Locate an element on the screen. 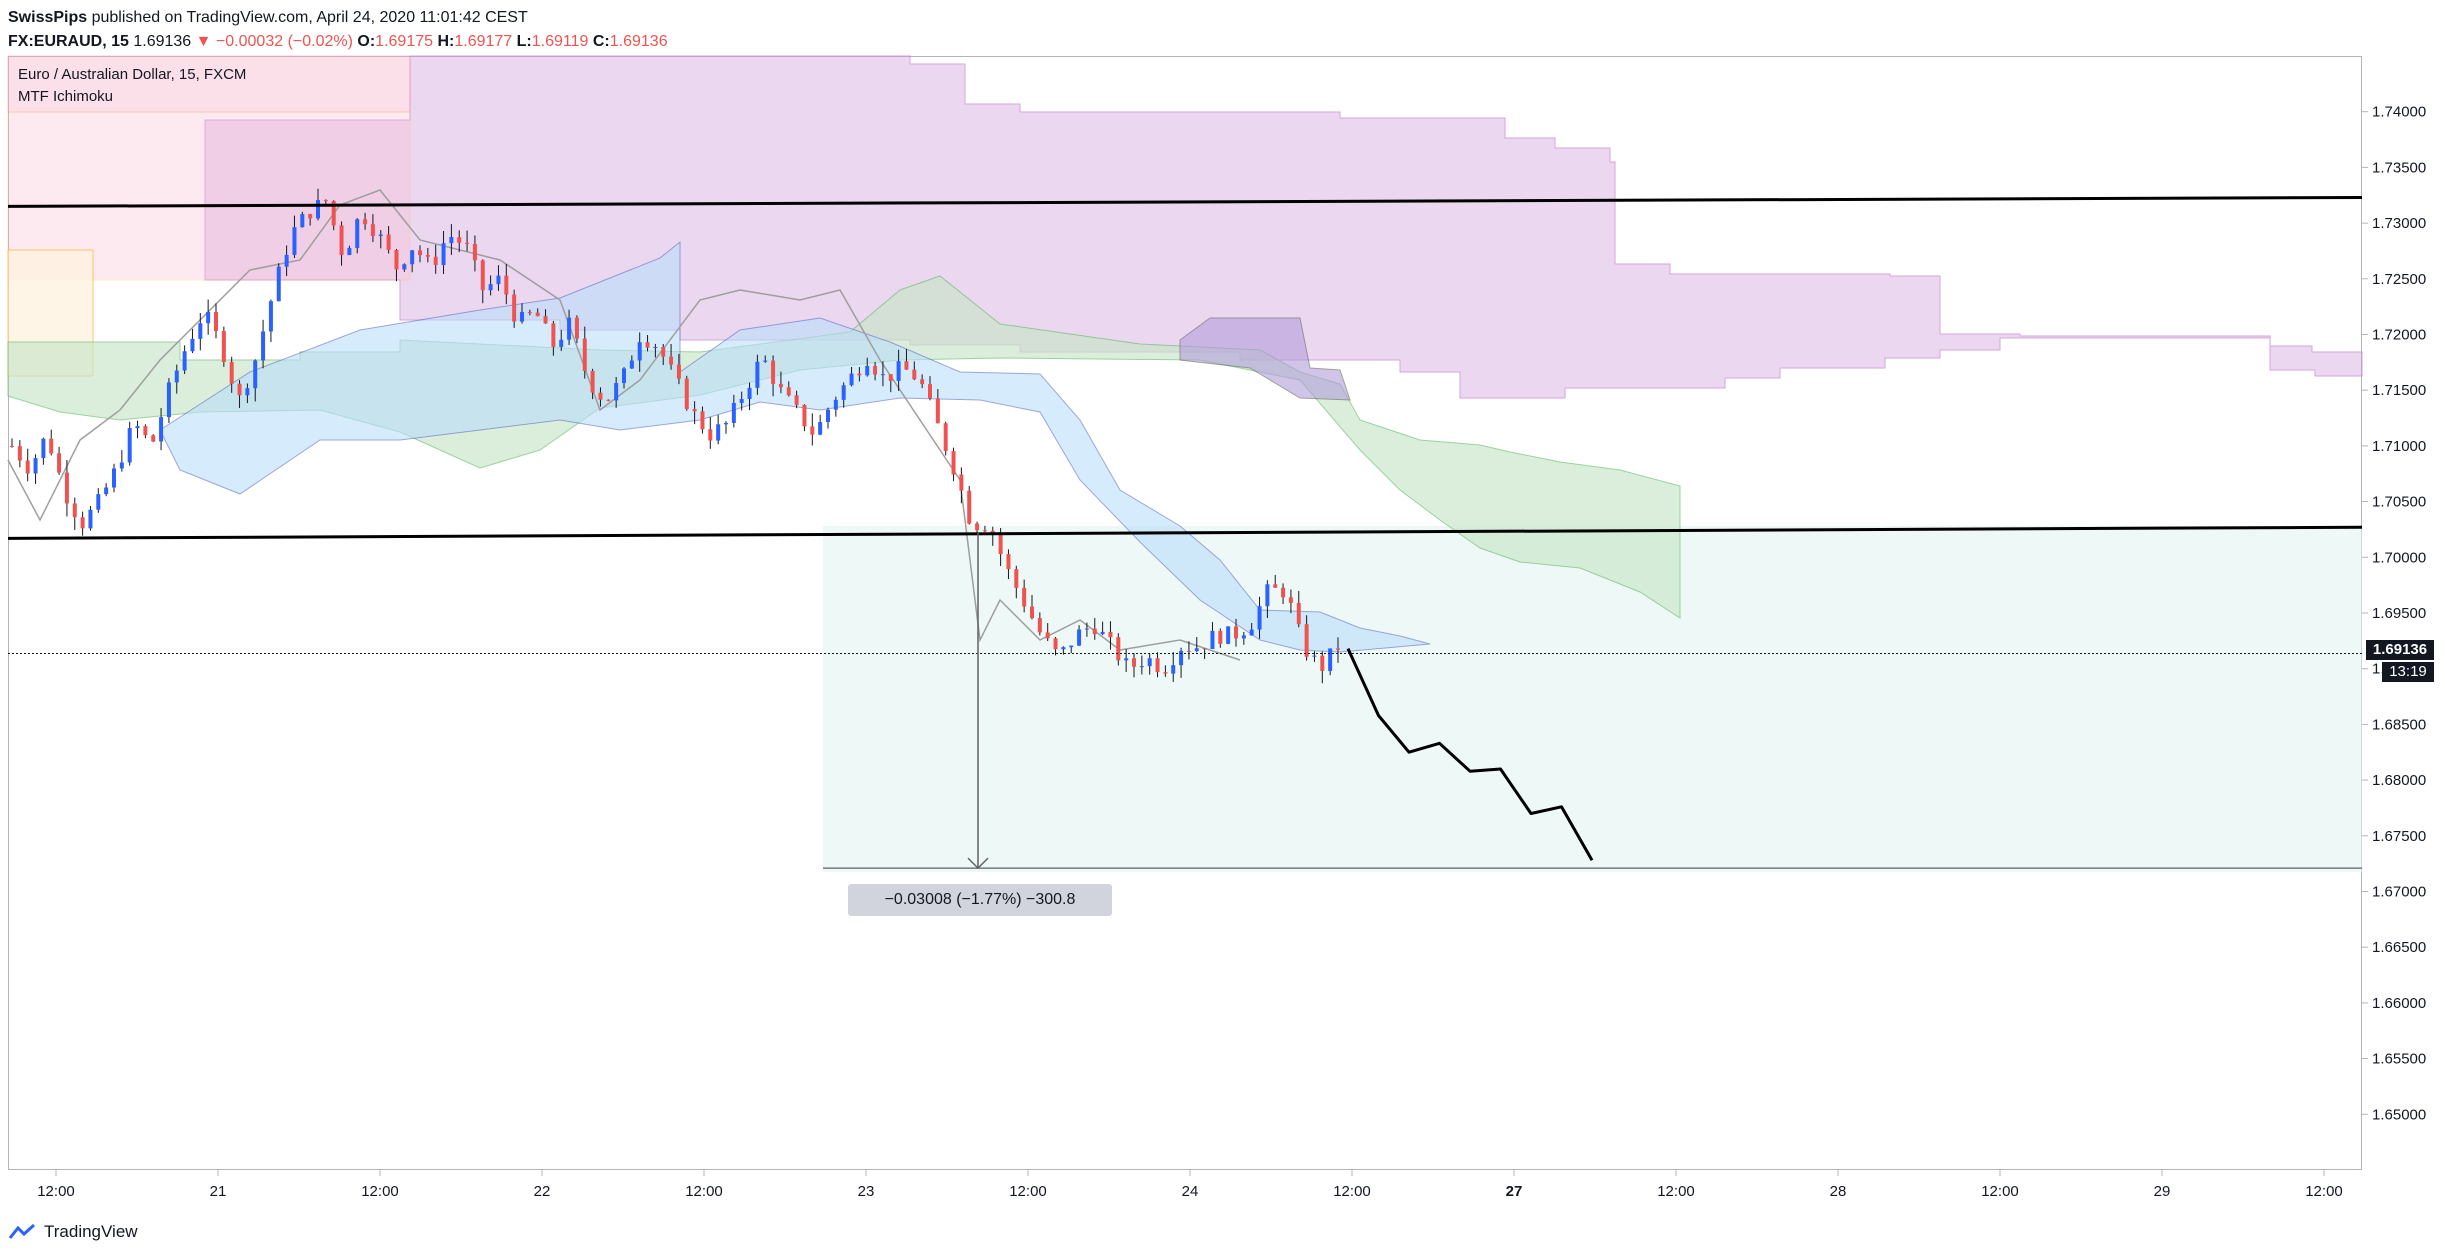 The height and width of the screenshot is (1256, 2445). price-tick-label: 1.66500 is located at coordinates (2399, 947).